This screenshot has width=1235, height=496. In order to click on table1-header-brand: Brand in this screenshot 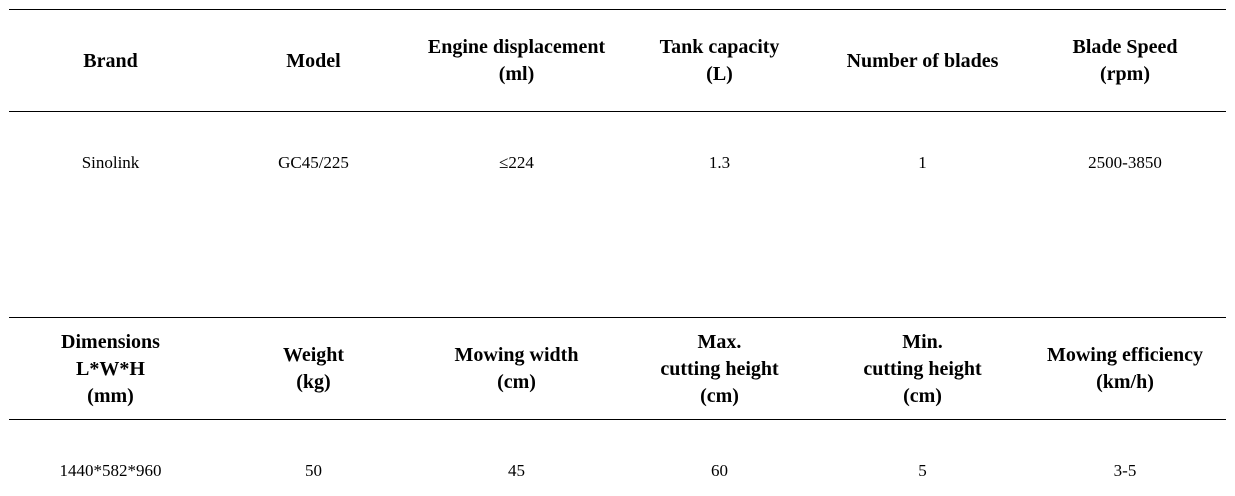, I will do `click(110, 60)`.